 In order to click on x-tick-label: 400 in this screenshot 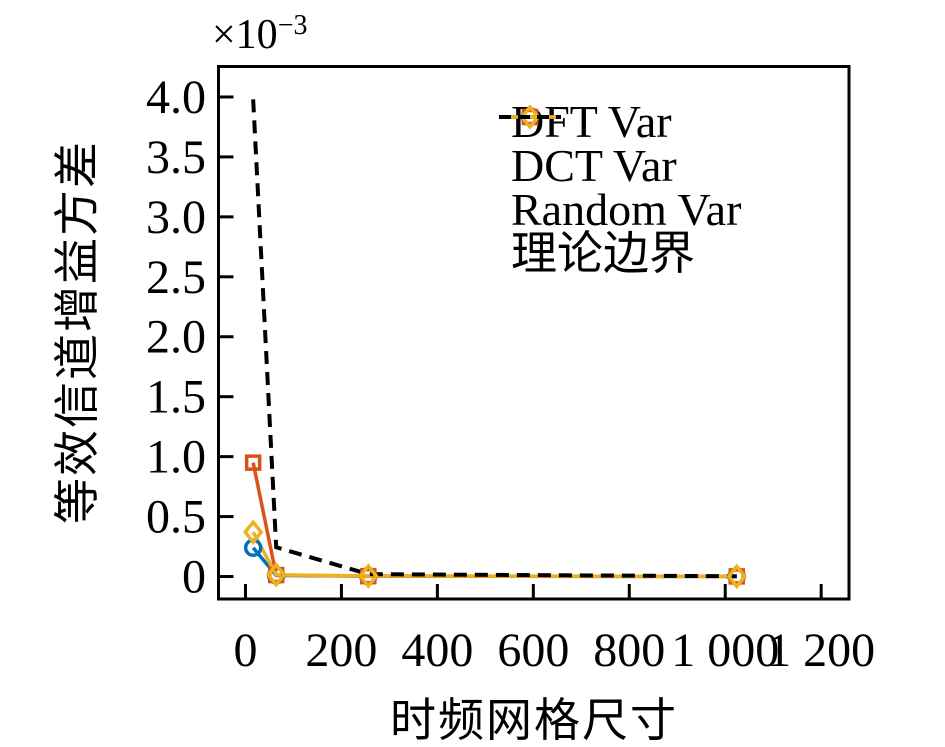, I will do `click(437, 650)`.